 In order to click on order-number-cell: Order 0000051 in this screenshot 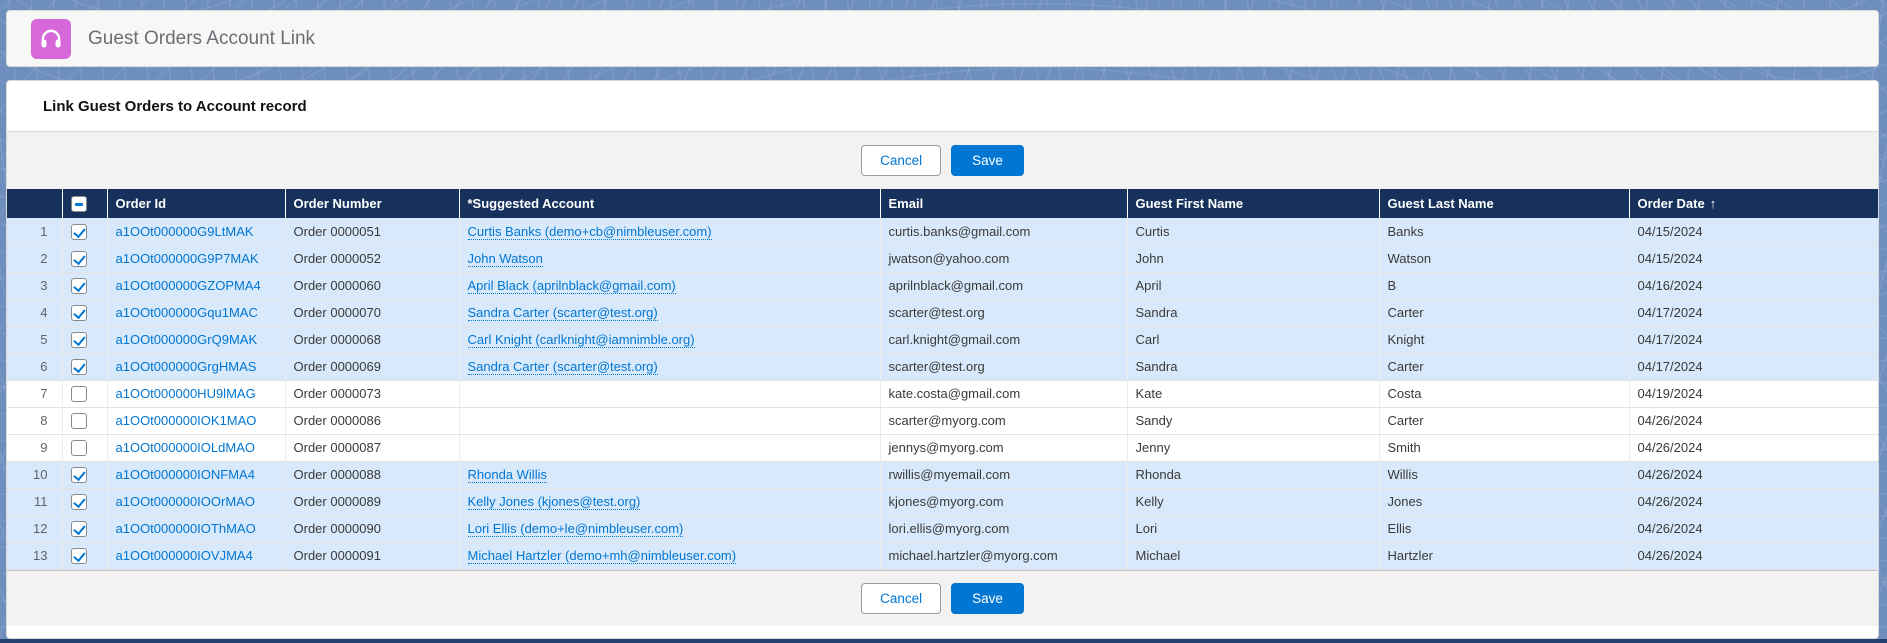, I will do `click(371, 232)`.